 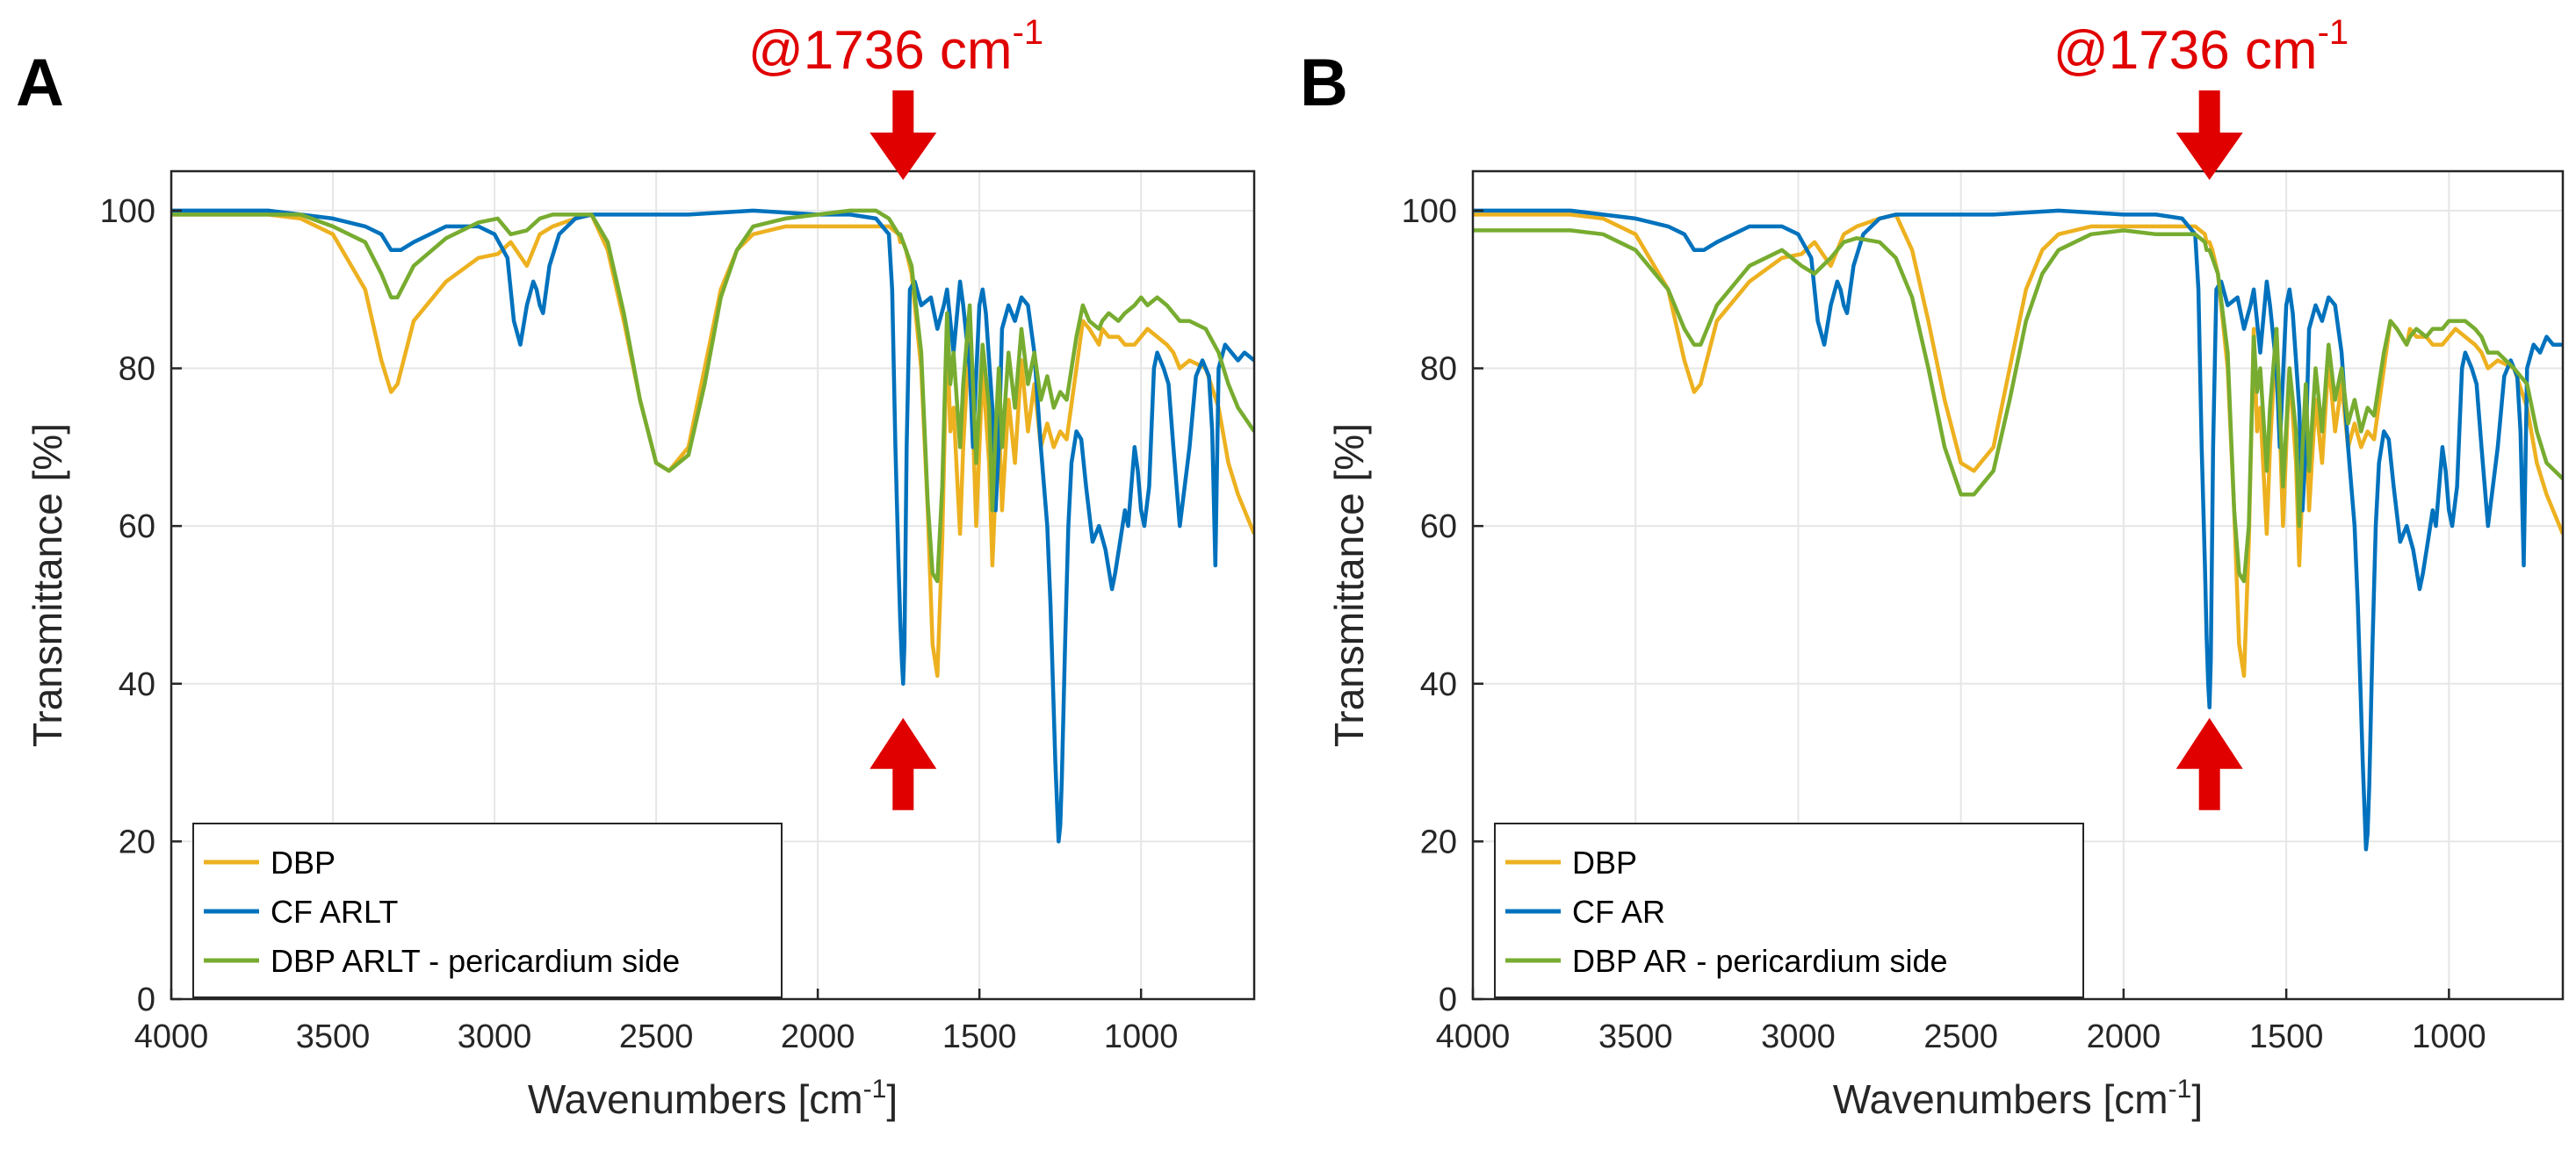 What do you see at coordinates (334, 912) in the screenshot?
I see `legend-entry: CF ARLT` at bounding box center [334, 912].